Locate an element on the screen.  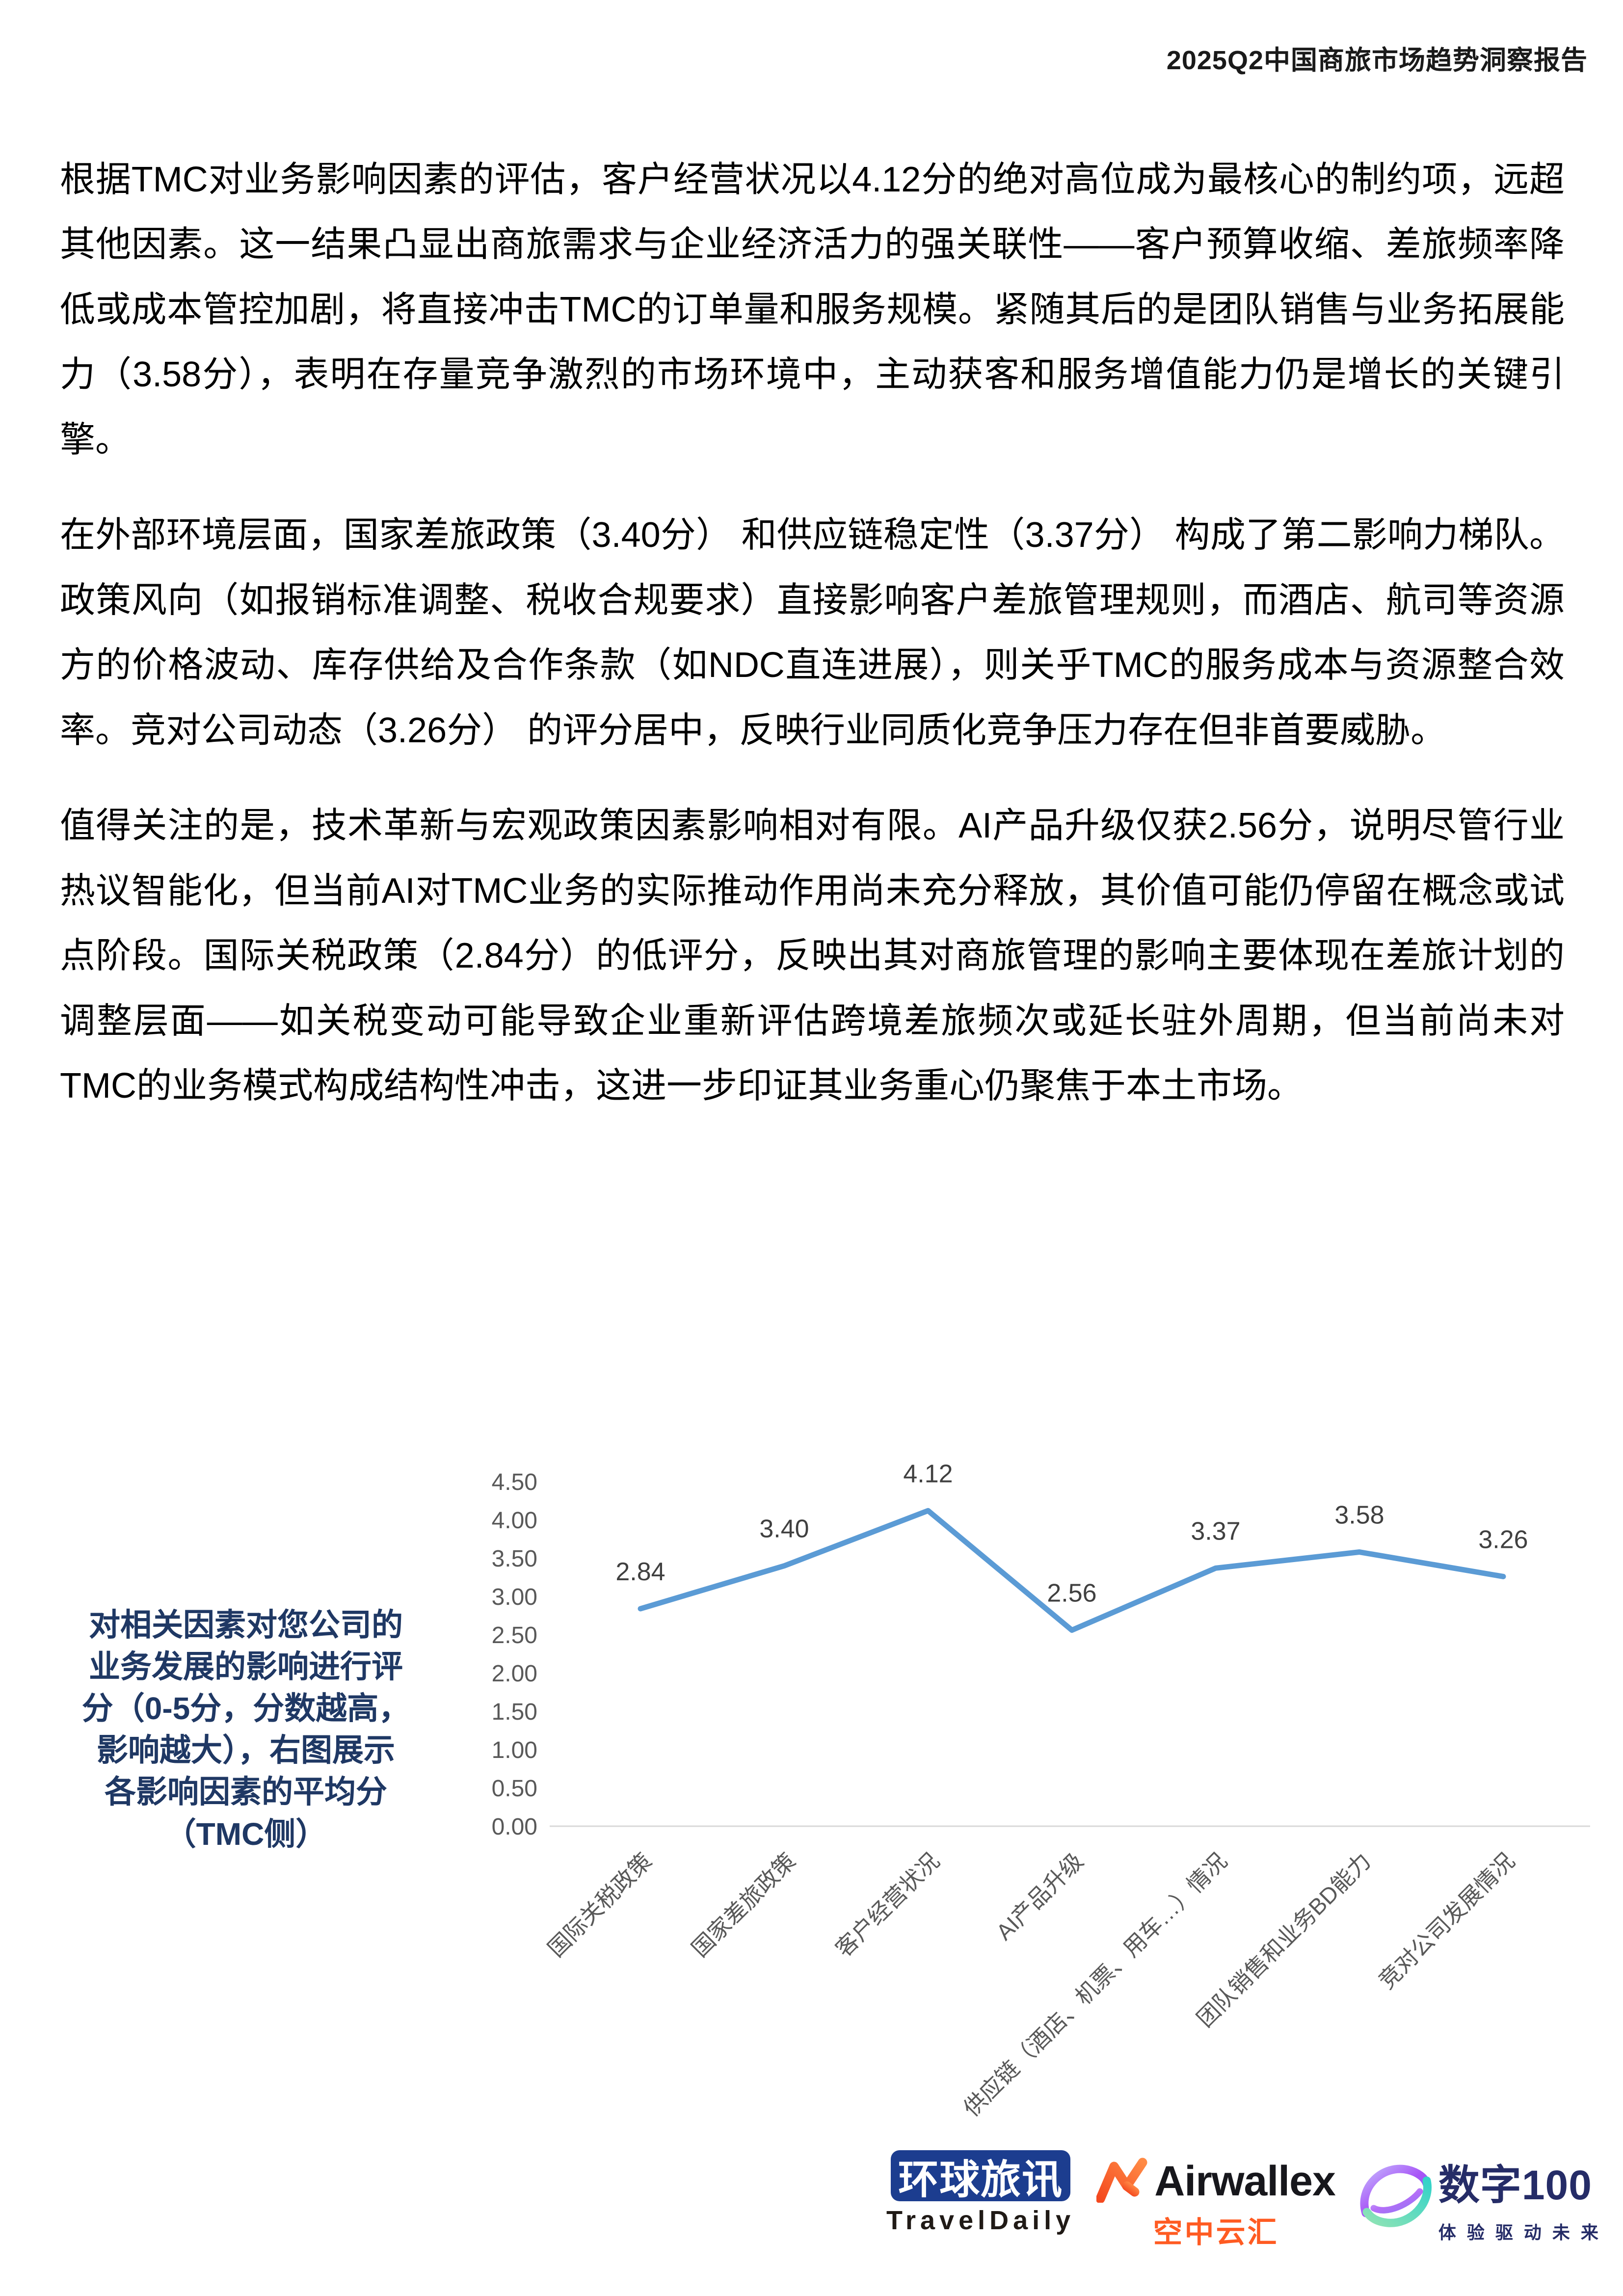
footer-logos: 环球旅讯 TravelDaily is located at coordinates (1247, 2200).